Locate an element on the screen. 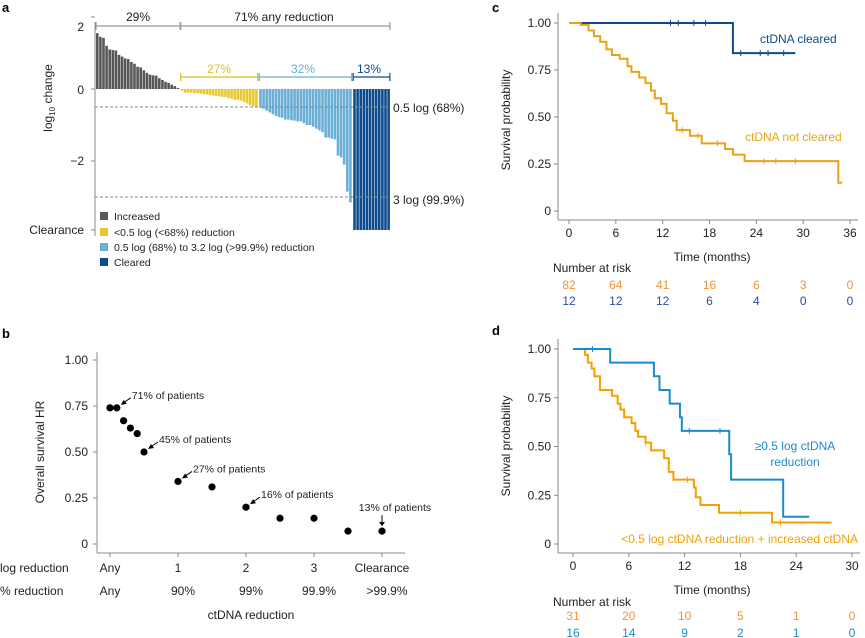  ytick-label: 1.00 is located at coordinates (540, 23).